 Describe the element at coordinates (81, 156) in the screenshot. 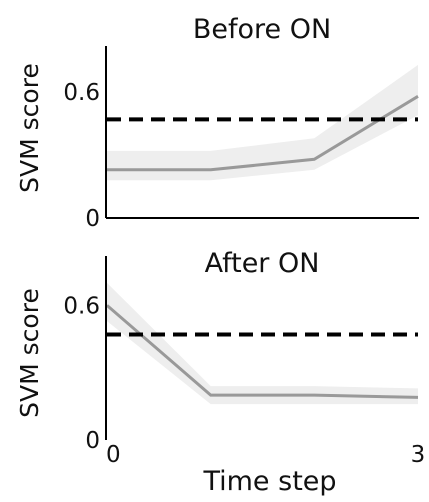

I see `y-tick-labels: 00.6` at that location.